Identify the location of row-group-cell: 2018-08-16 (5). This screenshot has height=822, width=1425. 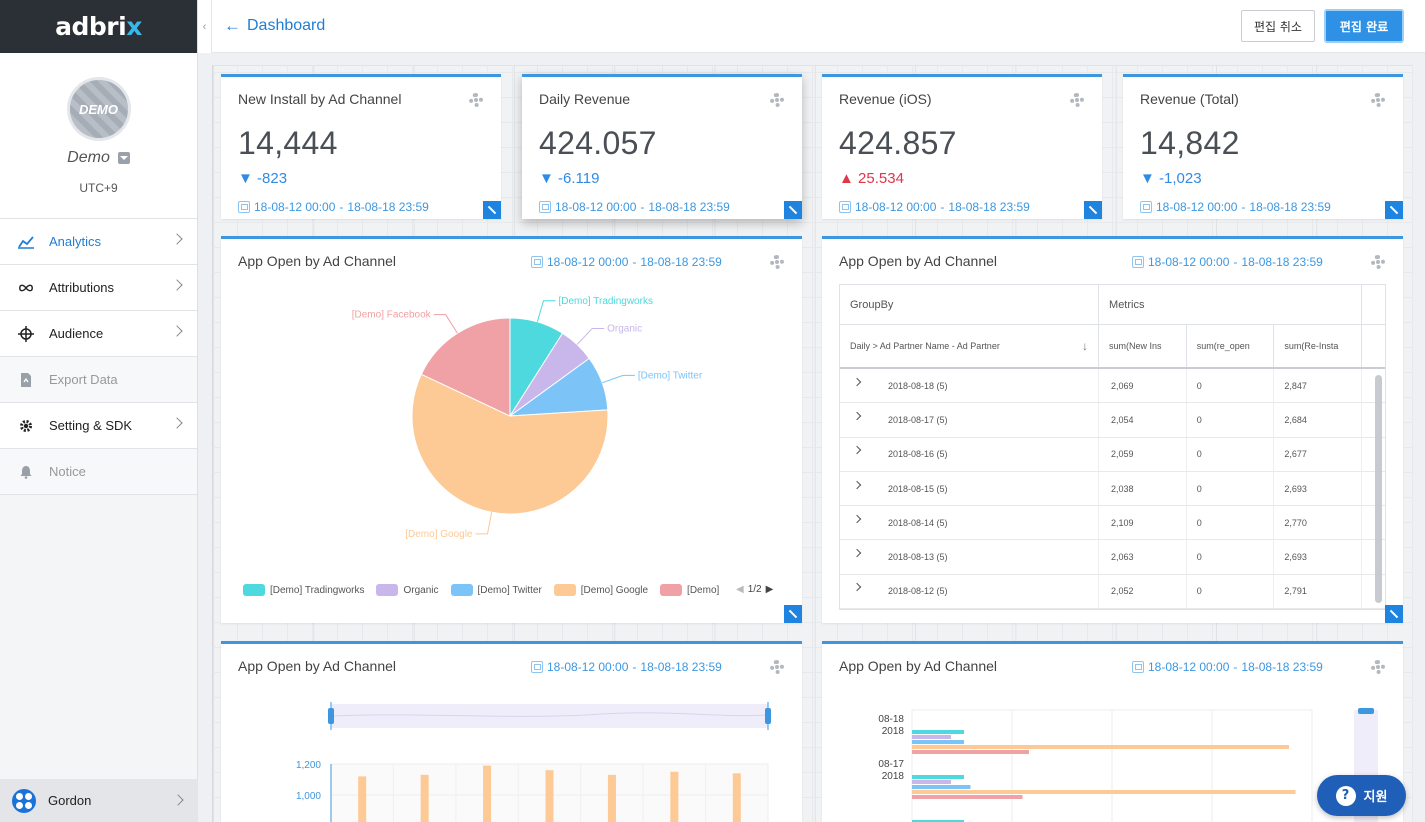
(970, 454).